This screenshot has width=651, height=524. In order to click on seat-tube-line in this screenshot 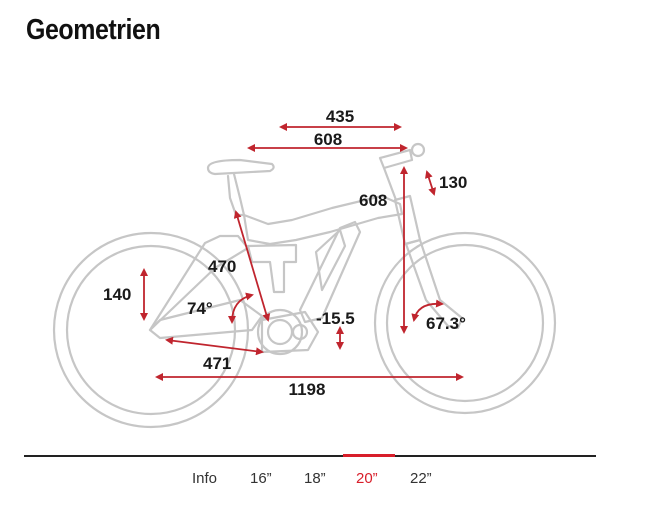, I will do `click(252, 266)`.